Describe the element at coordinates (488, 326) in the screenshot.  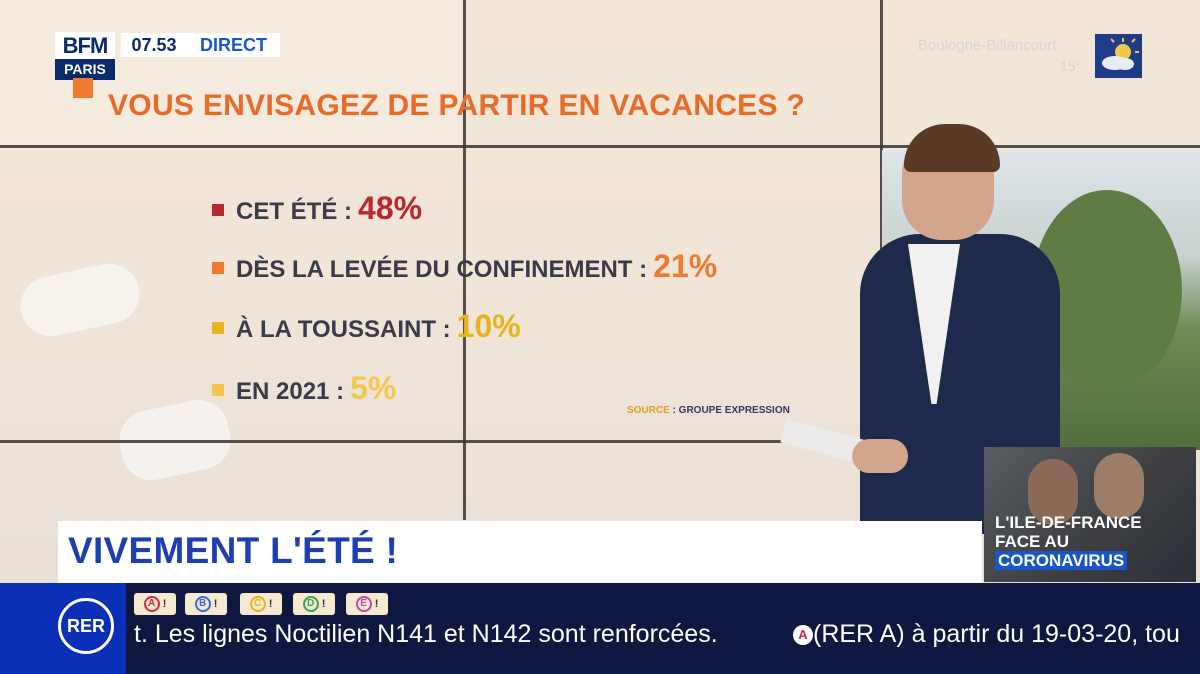
I see `item-value: 10%` at that location.